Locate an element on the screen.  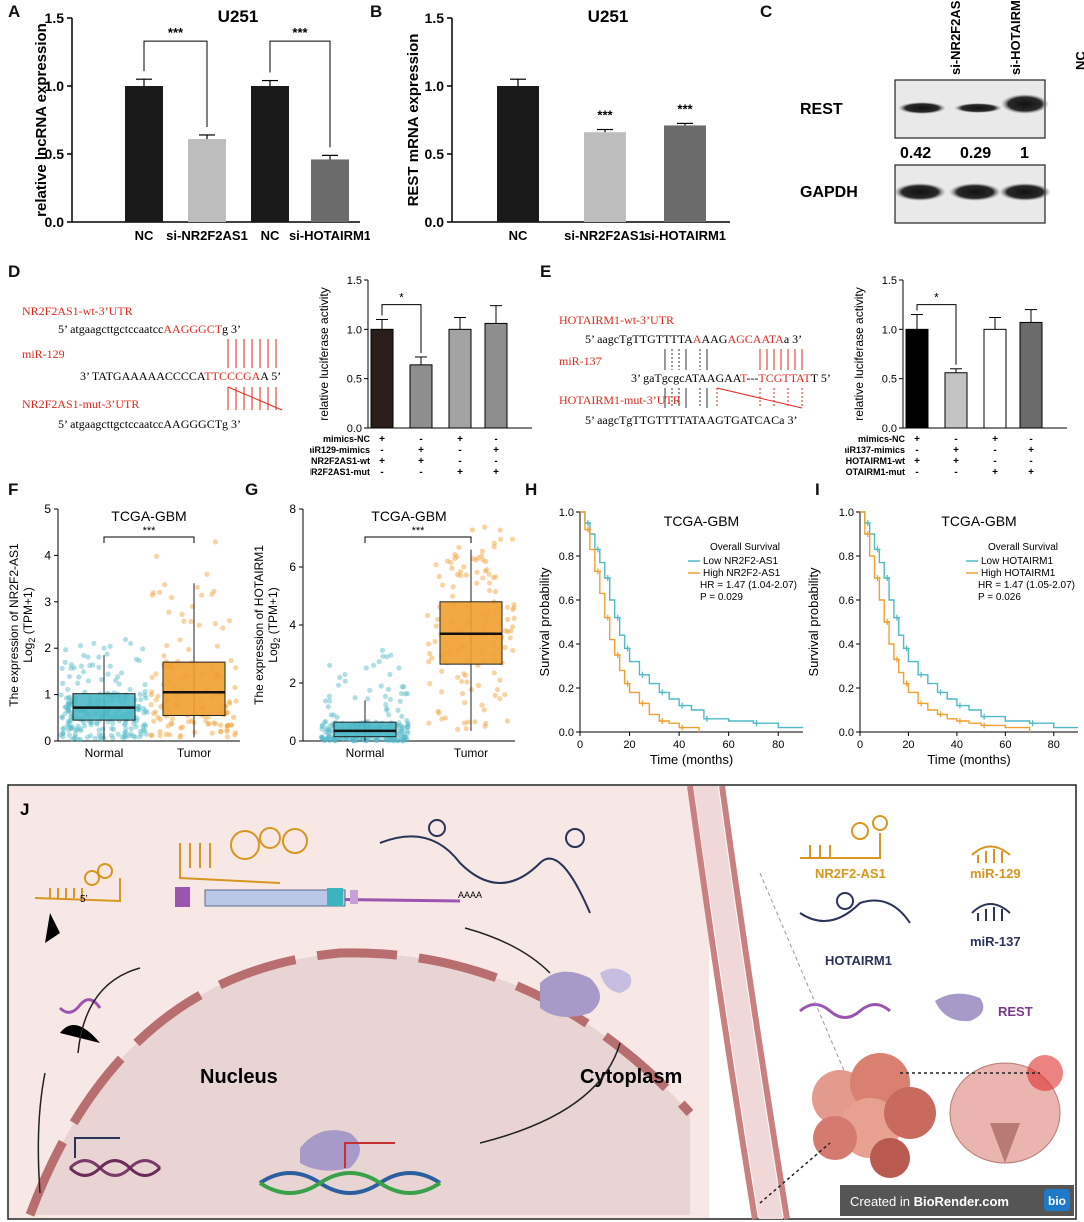
x-tick-label: si-NR2F2AS1 is located at coordinates (605, 235).